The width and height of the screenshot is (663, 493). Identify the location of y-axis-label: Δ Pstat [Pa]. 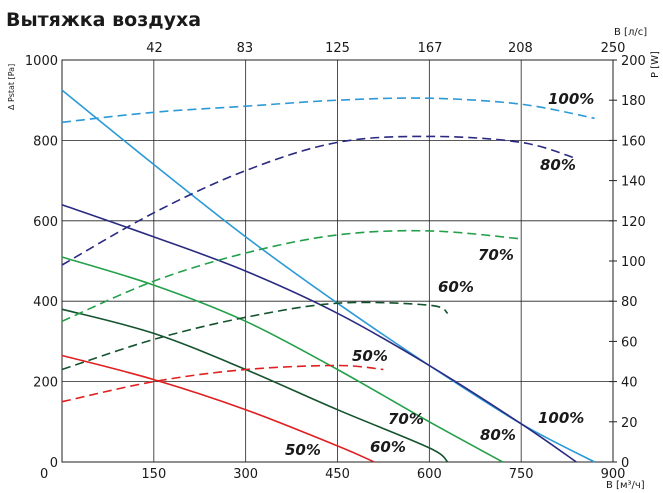
(11, 87).